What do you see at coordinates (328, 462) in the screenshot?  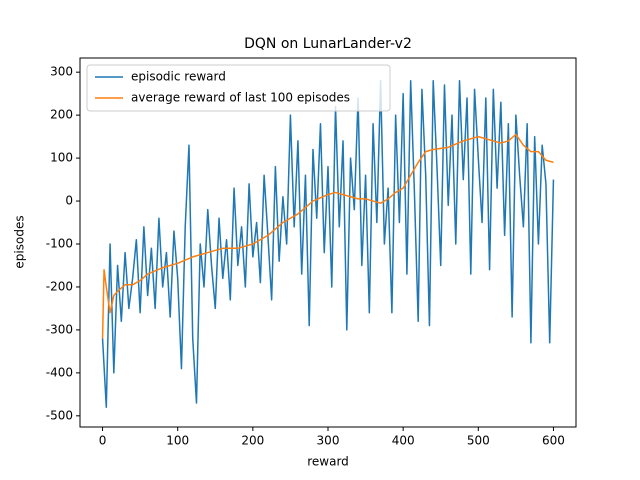 I see `x-axis-label: reward` at bounding box center [328, 462].